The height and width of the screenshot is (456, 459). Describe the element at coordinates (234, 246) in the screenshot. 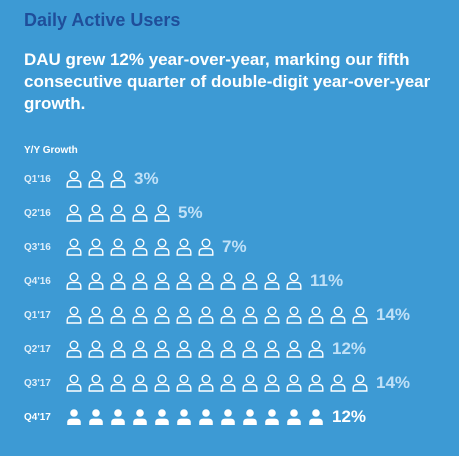

I see `value-label: 7%` at that location.